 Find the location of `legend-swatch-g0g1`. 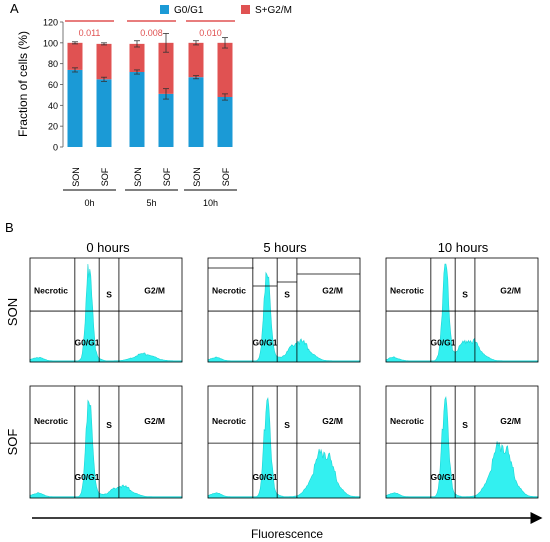

legend-swatch-g0g1 is located at coordinates (164, 9).